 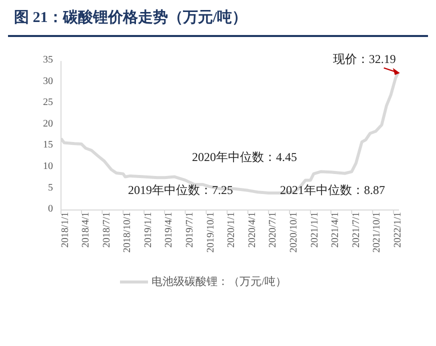 I want to click on x-tick-label: 2022/1/1, so click(x=398, y=230).